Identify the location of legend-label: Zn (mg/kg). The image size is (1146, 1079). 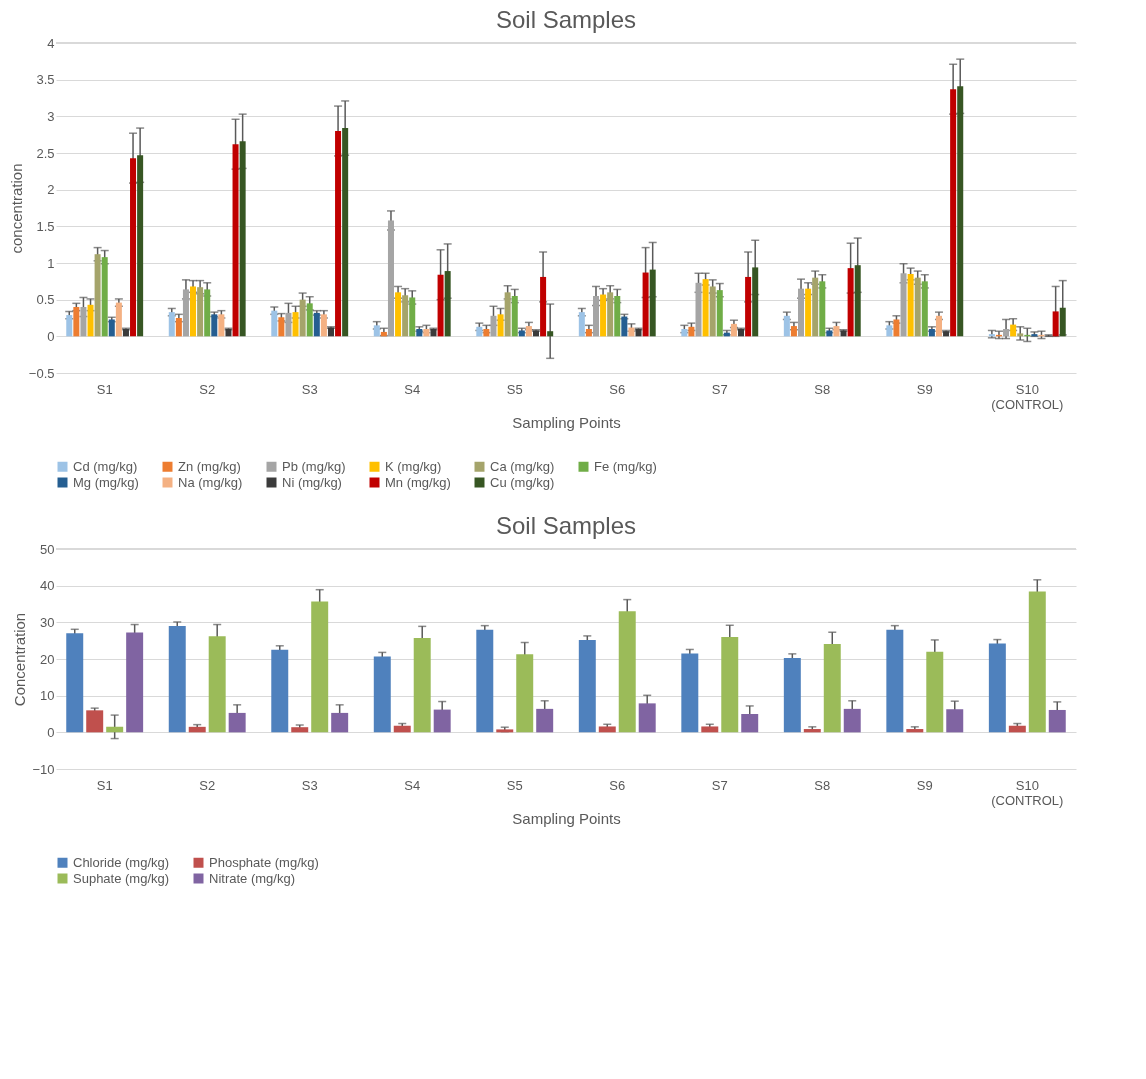
(209, 466).